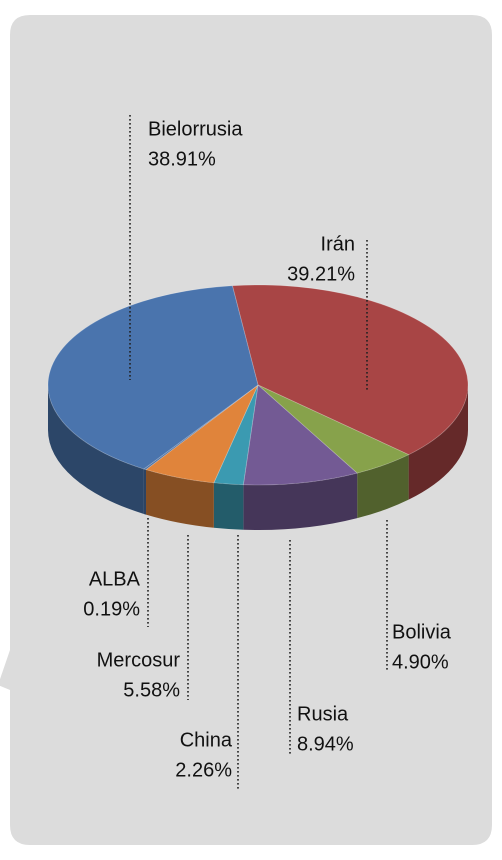 Image resolution: width=502 pixels, height=860 pixels. What do you see at coordinates (325, 744) in the screenshot?
I see `slice-value-label: 8.94%` at bounding box center [325, 744].